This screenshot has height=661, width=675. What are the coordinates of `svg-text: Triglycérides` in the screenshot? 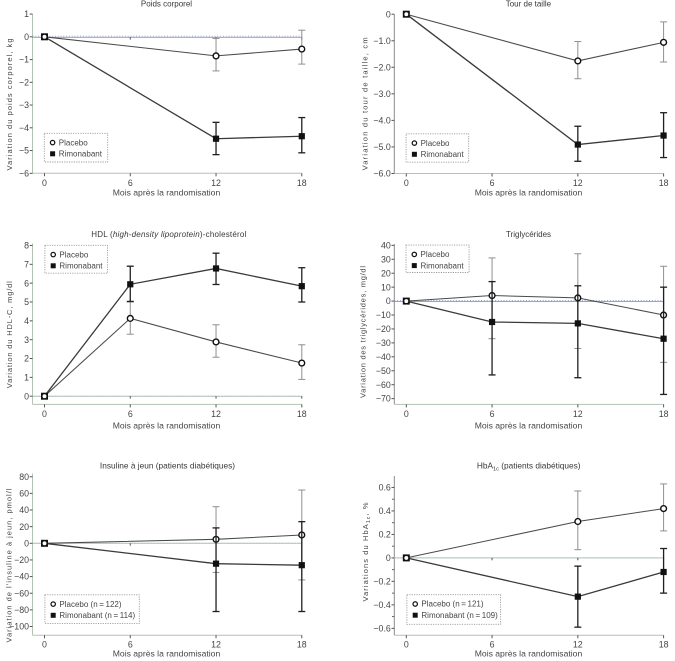 It's located at (528, 234).